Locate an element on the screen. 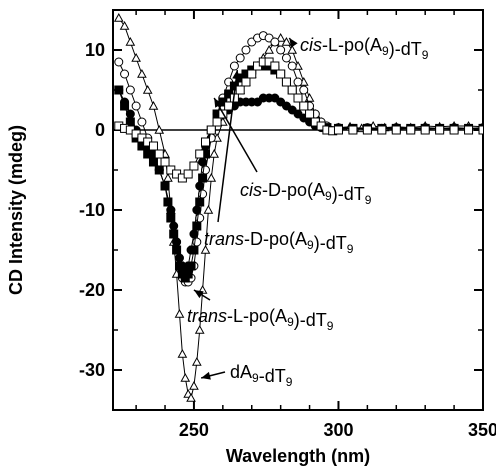 This screenshot has height=469, width=496. x-tick-label: 300 is located at coordinates (338, 430).